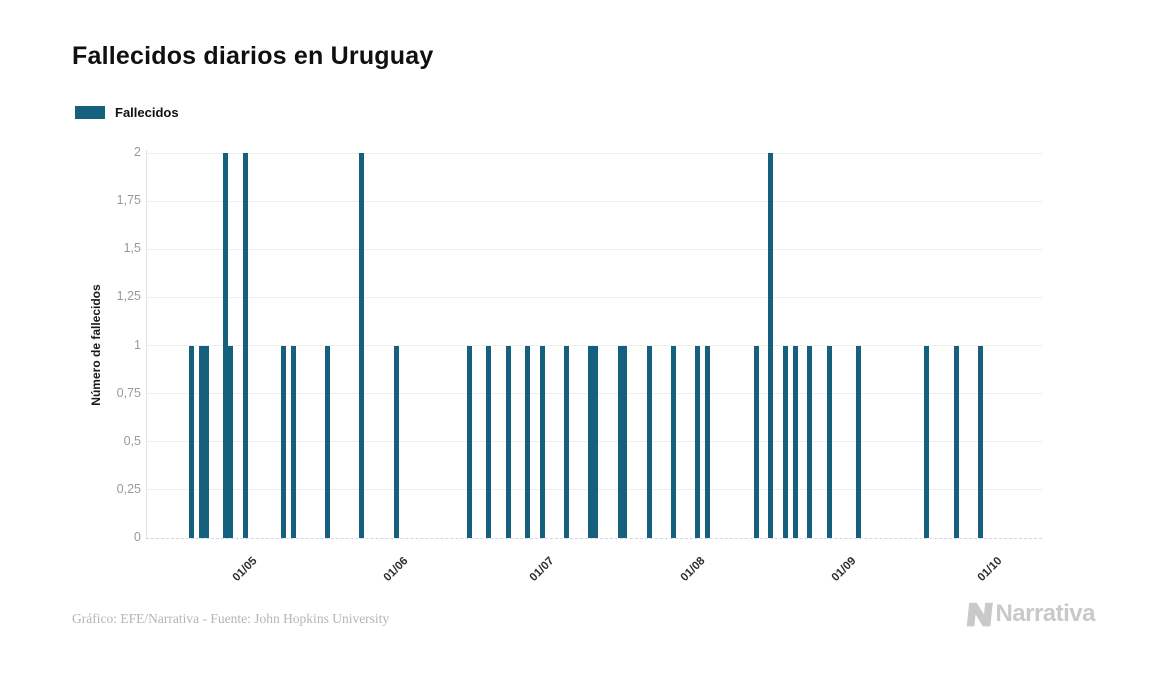  Describe the element at coordinates (1045, 613) in the screenshot. I see `narrativa-logo-text: Narrativa` at that location.